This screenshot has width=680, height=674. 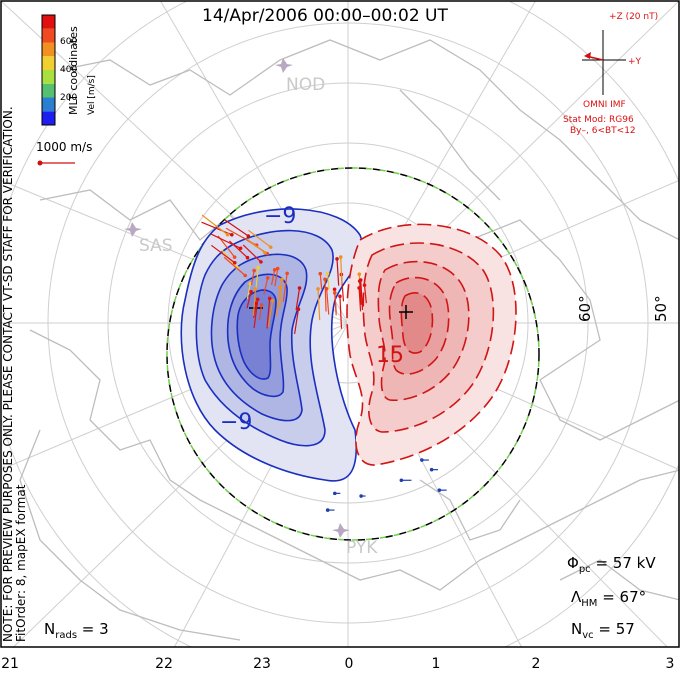 What do you see at coordinates (21, 563) in the screenshot?
I see `fit-order-note: FitOrder: 8, mapEX format` at bounding box center [21, 563].